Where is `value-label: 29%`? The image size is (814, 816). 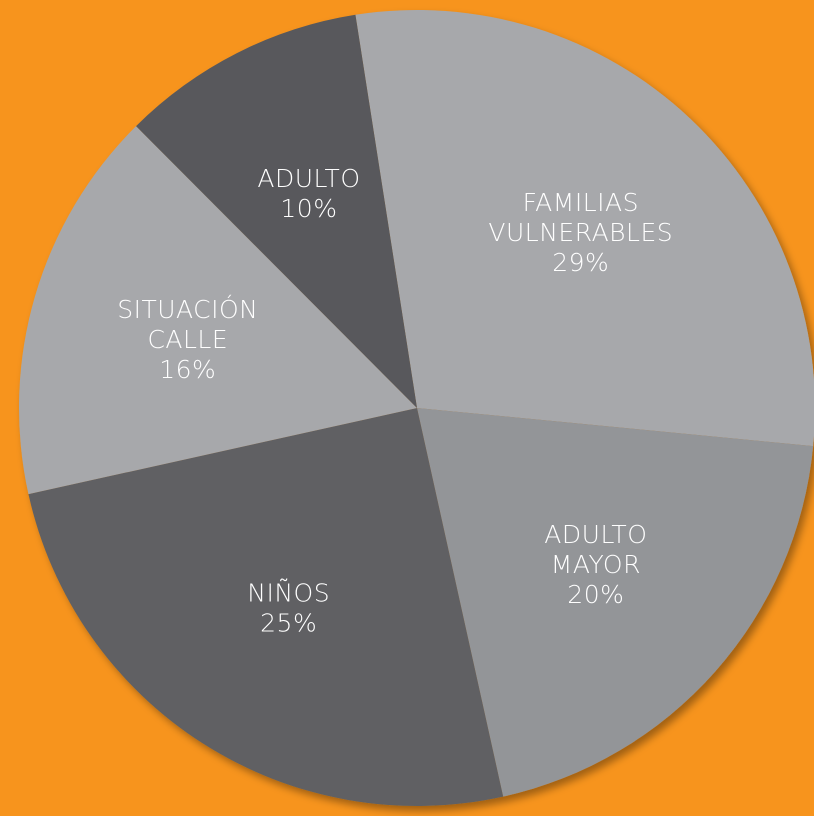
value-label: 29% is located at coordinates (580, 262).